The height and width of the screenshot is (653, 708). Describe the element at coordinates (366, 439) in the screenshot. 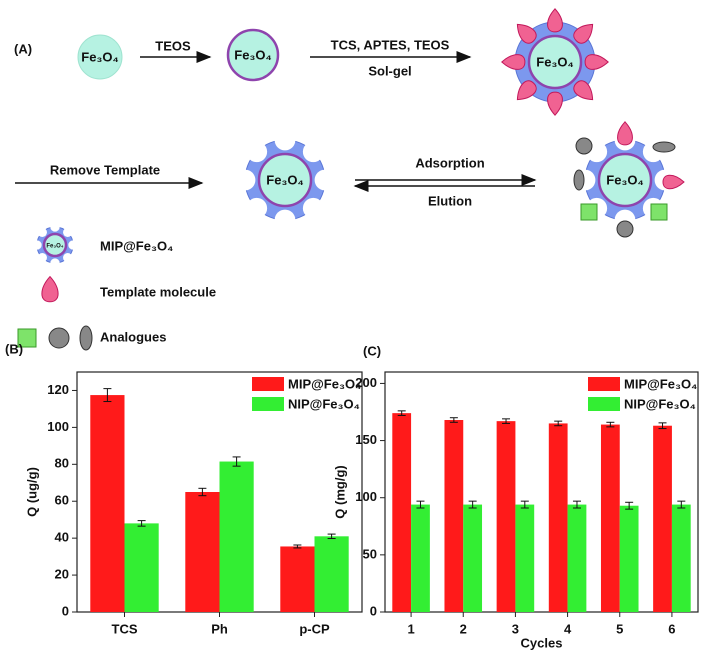

I see `y-tick-label: 150` at that location.